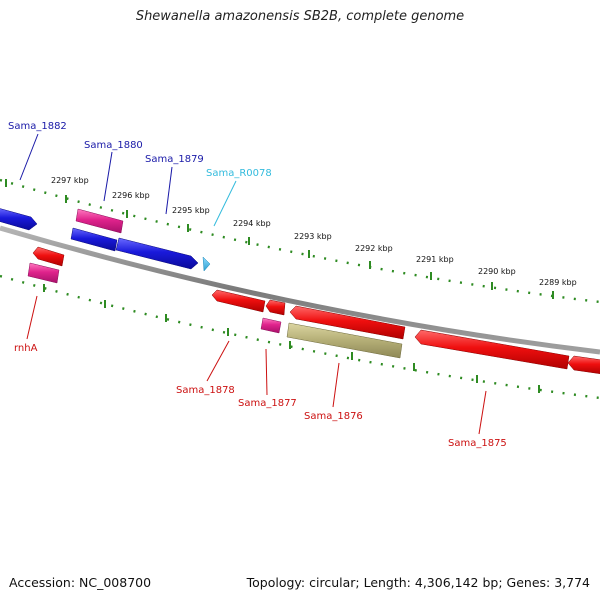 The image size is (600, 600). What do you see at coordinates (497, 271) in the screenshot?
I see `scale-label-2290: 2290 kbp` at bounding box center [497, 271].